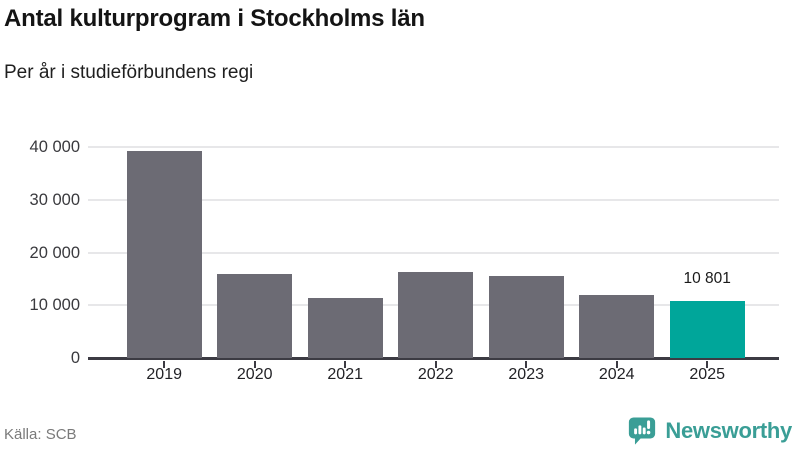  What do you see at coordinates (345, 328) in the screenshot?
I see `bar-2021` at bounding box center [345, 328].